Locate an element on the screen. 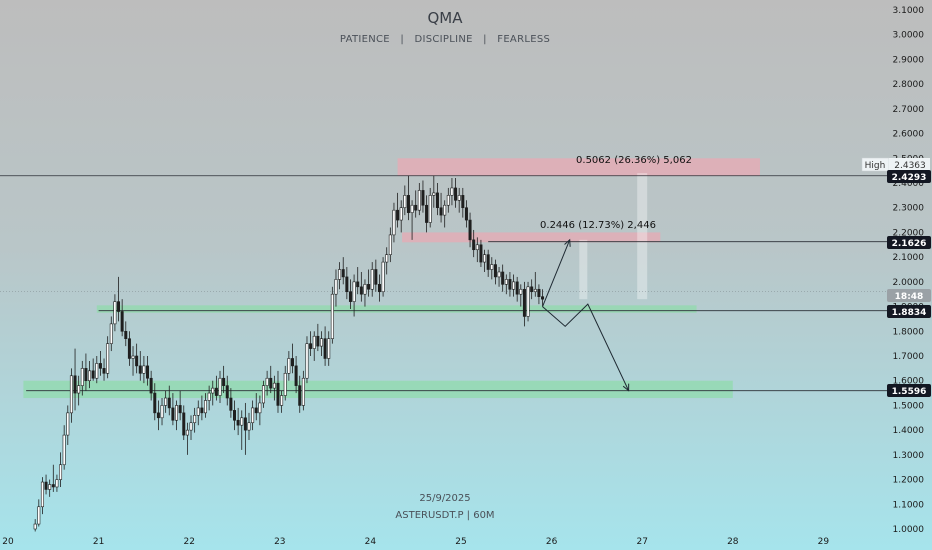  projection-path-up is located at coordinates (556, 273).